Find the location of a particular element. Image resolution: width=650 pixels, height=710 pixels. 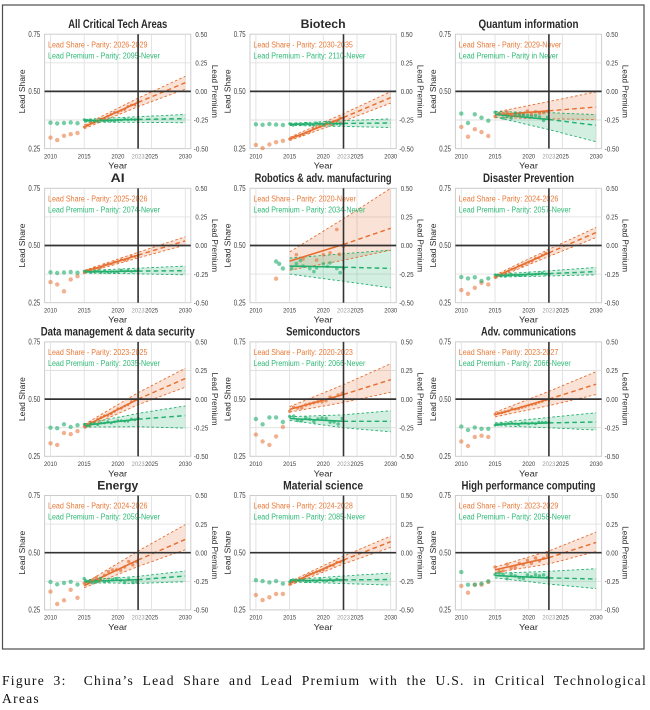

svg-text: Lead Share - Parity: 2023-2025 is located at coordinates (98, 352).